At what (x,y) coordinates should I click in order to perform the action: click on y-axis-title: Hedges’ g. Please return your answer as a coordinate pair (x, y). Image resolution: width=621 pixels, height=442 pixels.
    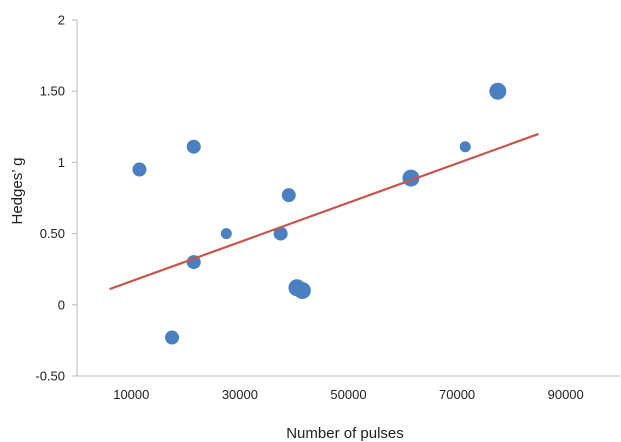
    Looking at the image, I should click on (17, 191).